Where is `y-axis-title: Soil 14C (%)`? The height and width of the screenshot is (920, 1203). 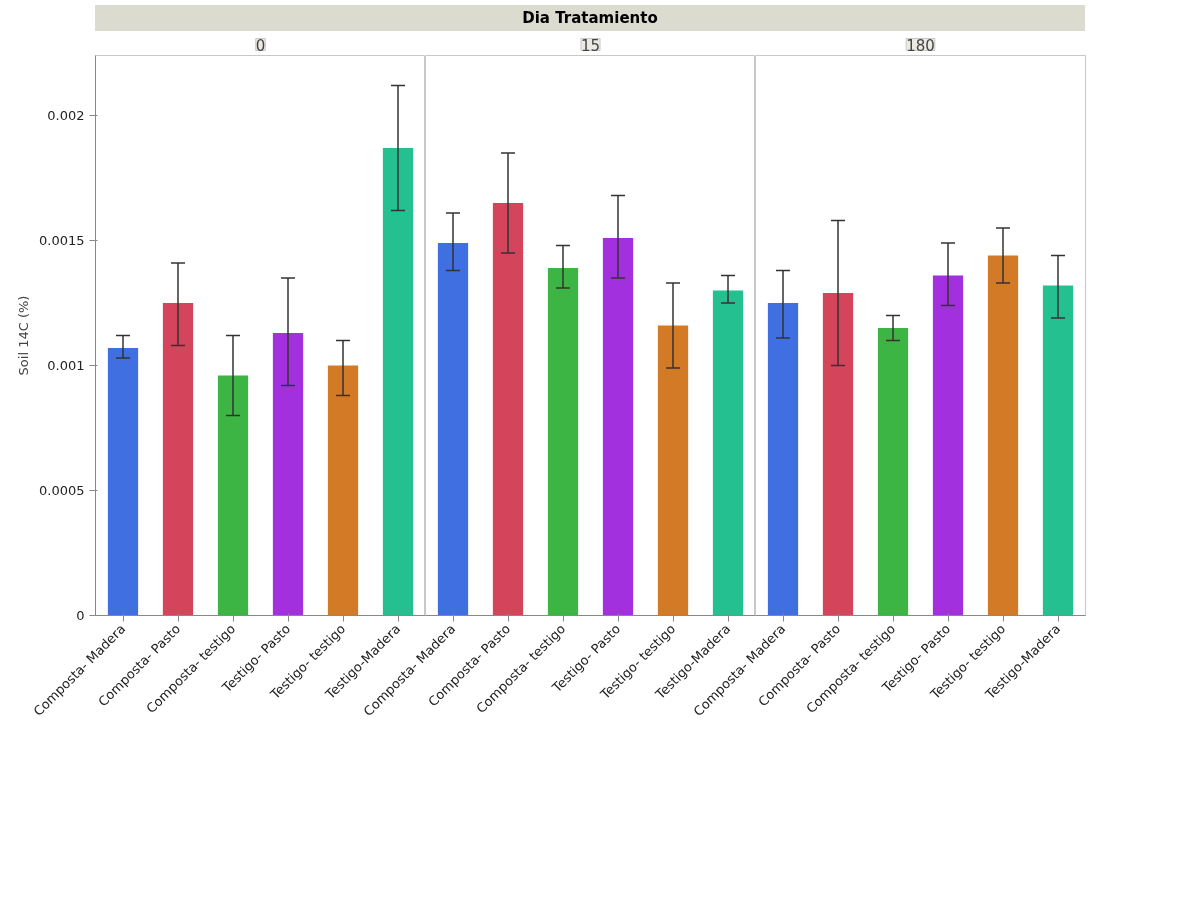 y-axis-title: Soil 14C (%) is located at coordinates (24, 335).